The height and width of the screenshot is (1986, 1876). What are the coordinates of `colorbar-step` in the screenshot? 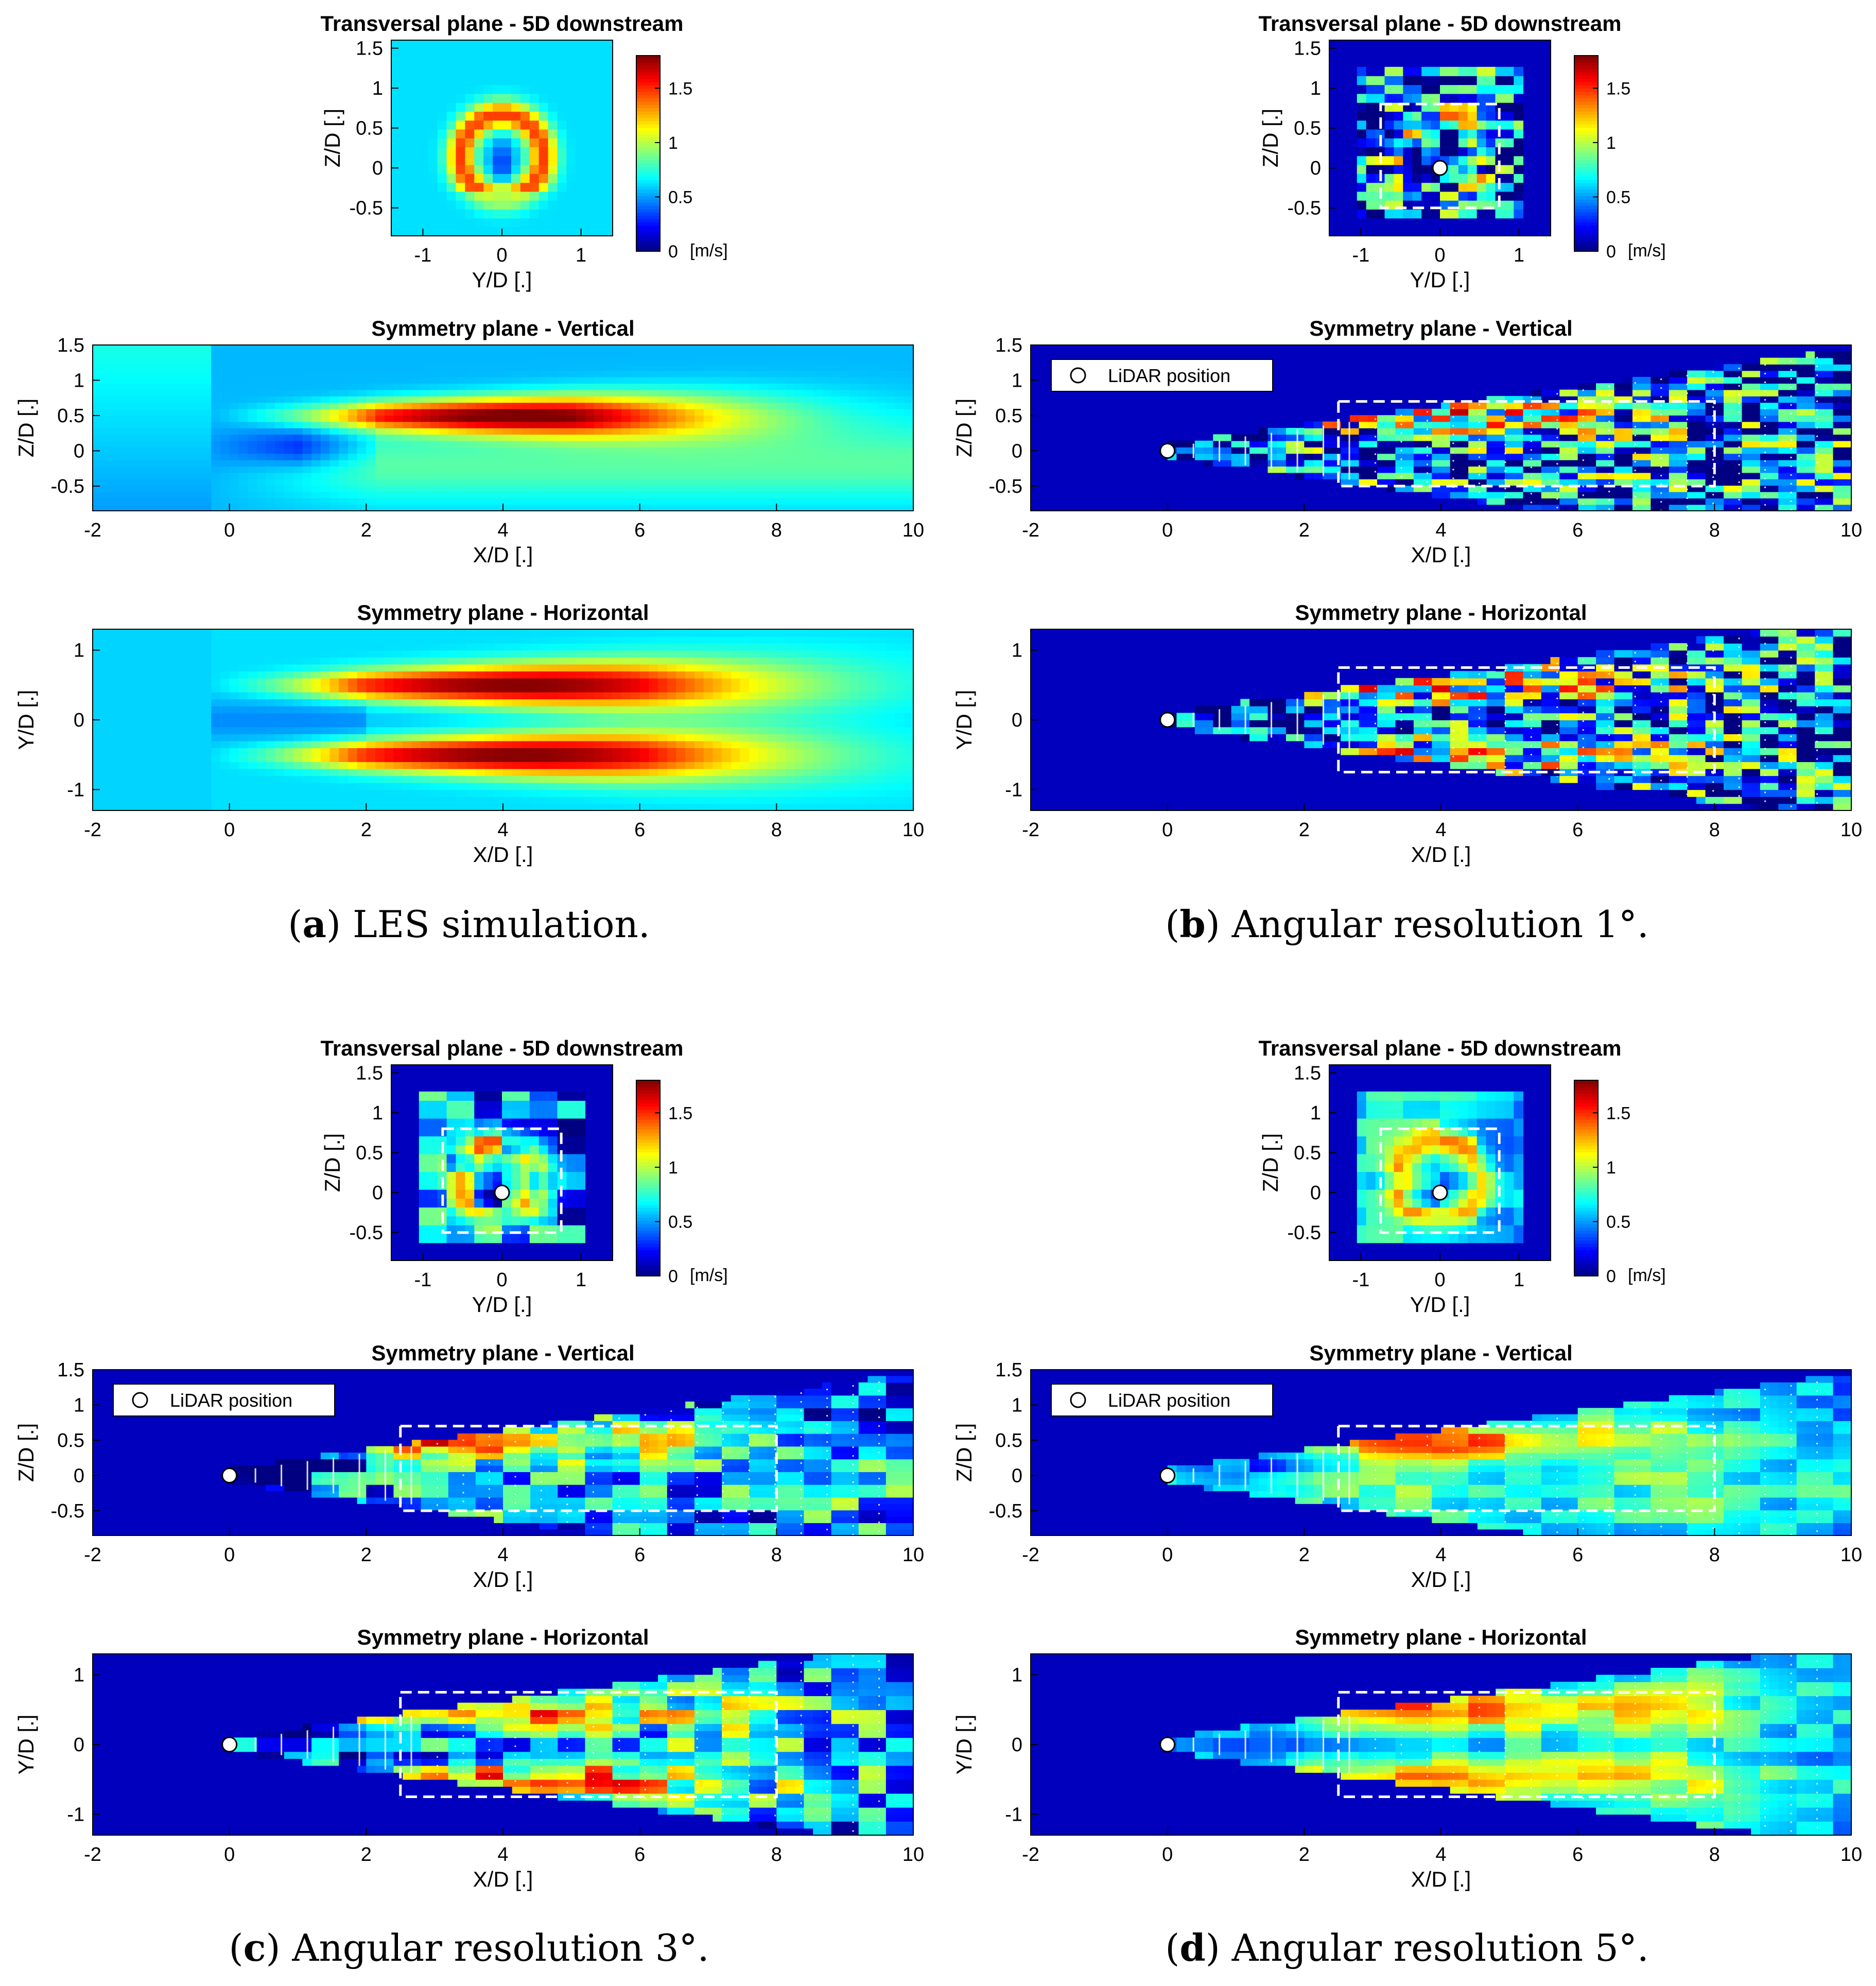 It's located at (648, 107).